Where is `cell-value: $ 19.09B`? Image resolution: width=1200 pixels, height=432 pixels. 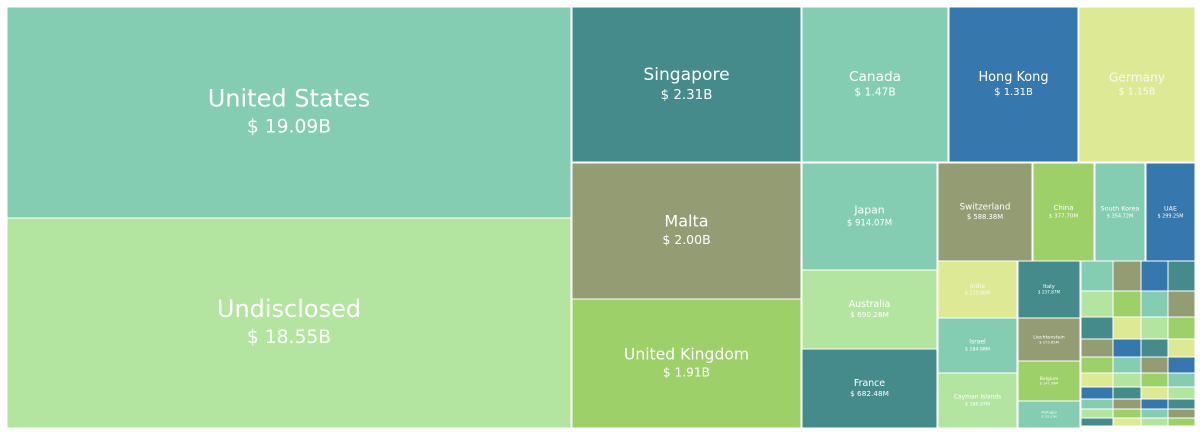 cell-value: $ 19.09B is located at coordinates (289, 126).